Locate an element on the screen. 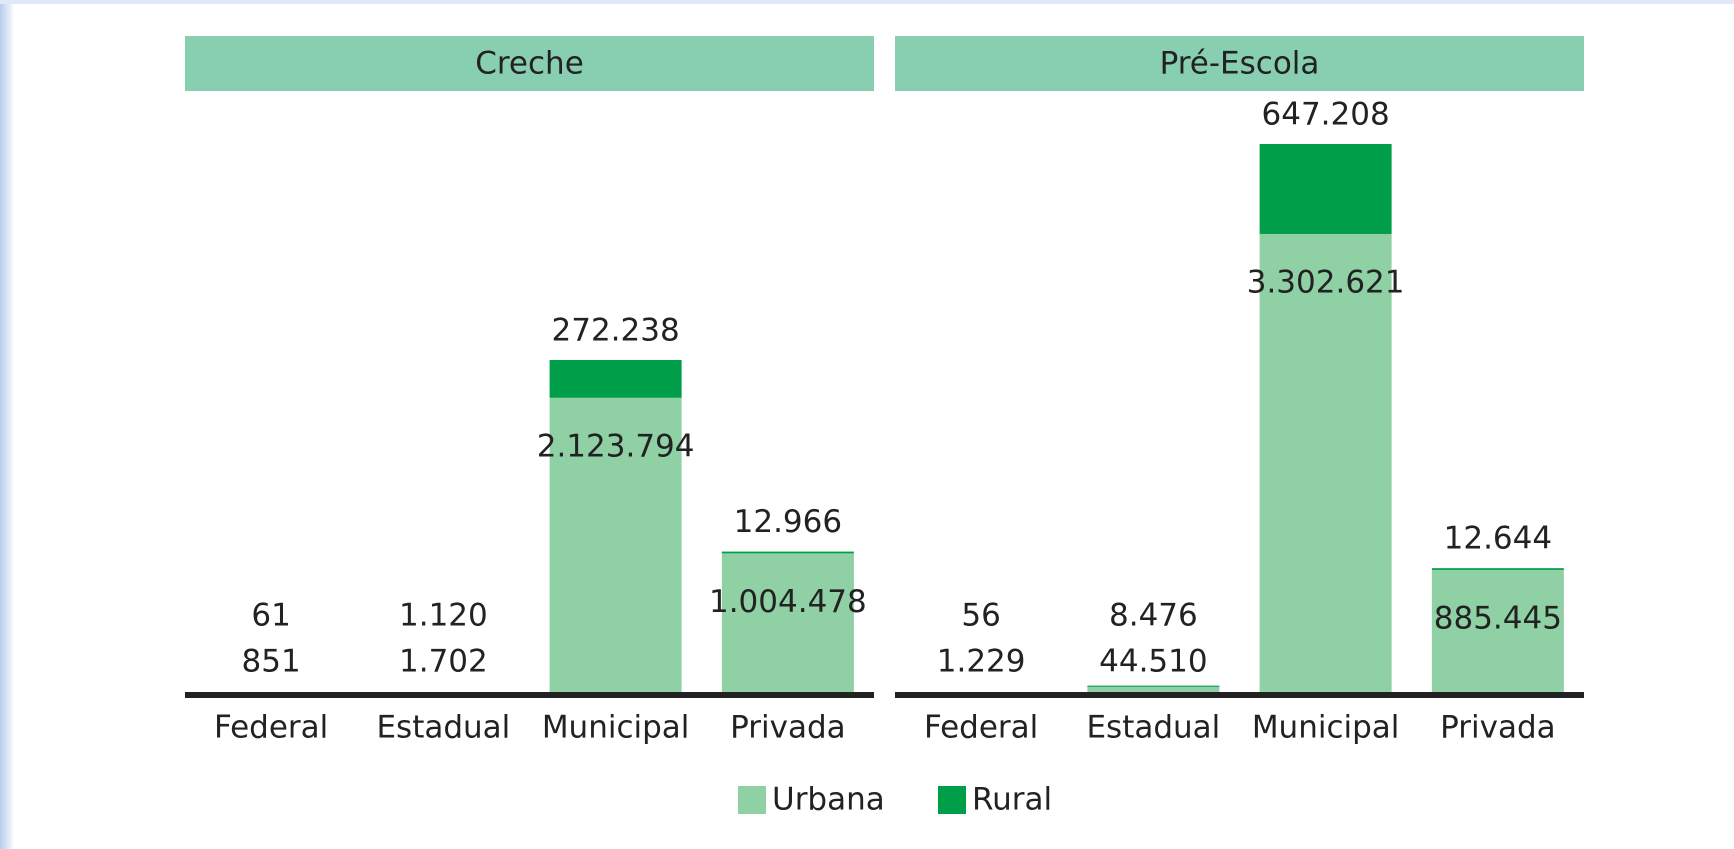 The width and height of the screenshot is (1734, 849). value-label: 851 is located at coordinates (271, 662).